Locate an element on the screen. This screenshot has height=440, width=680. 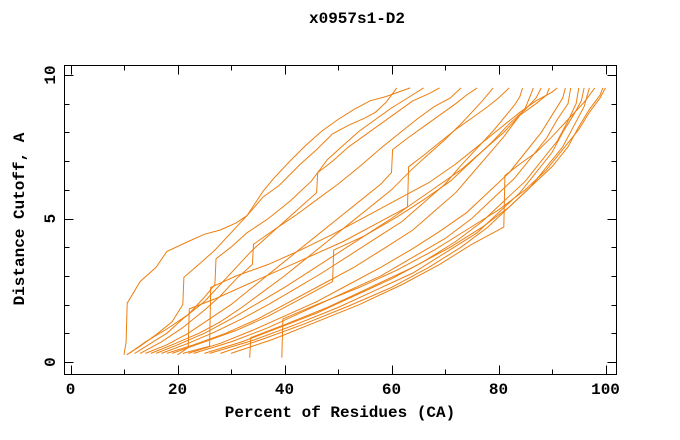
x-tick-label: 0 is located at coordinates (71, 390).